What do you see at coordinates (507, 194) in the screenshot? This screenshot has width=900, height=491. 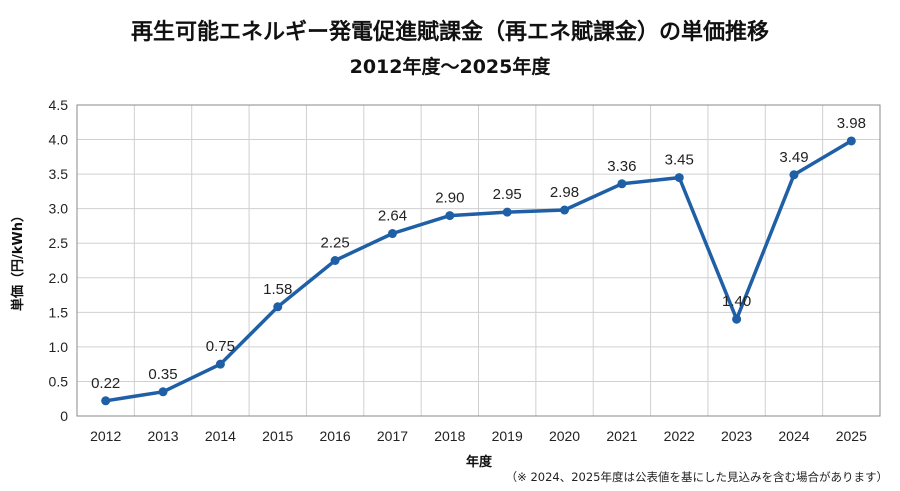 I see `data-label: 2.95` at bounding box center [507, 194].